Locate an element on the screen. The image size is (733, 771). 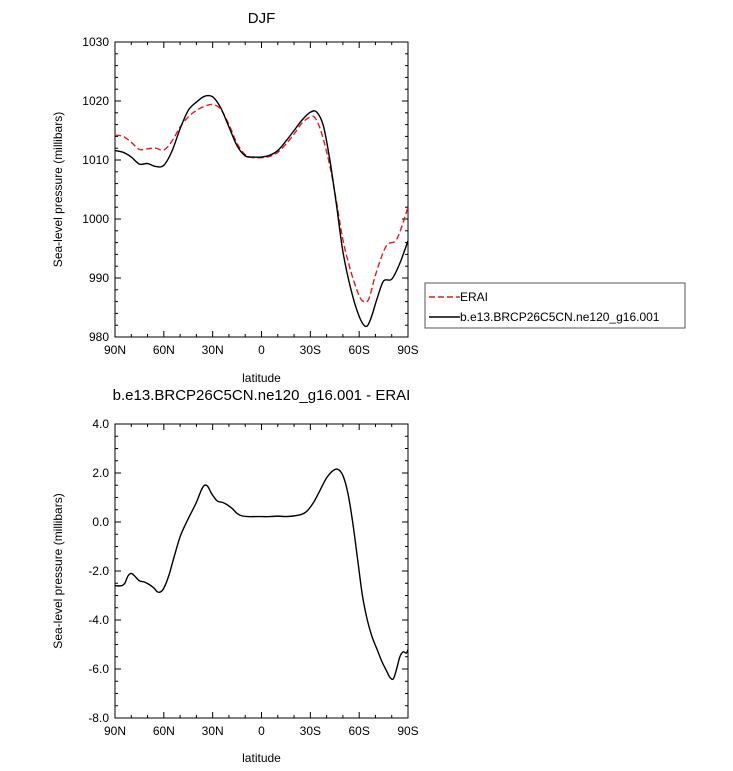
y-tick-label: -2.0 is located at coordinates (98, 571).